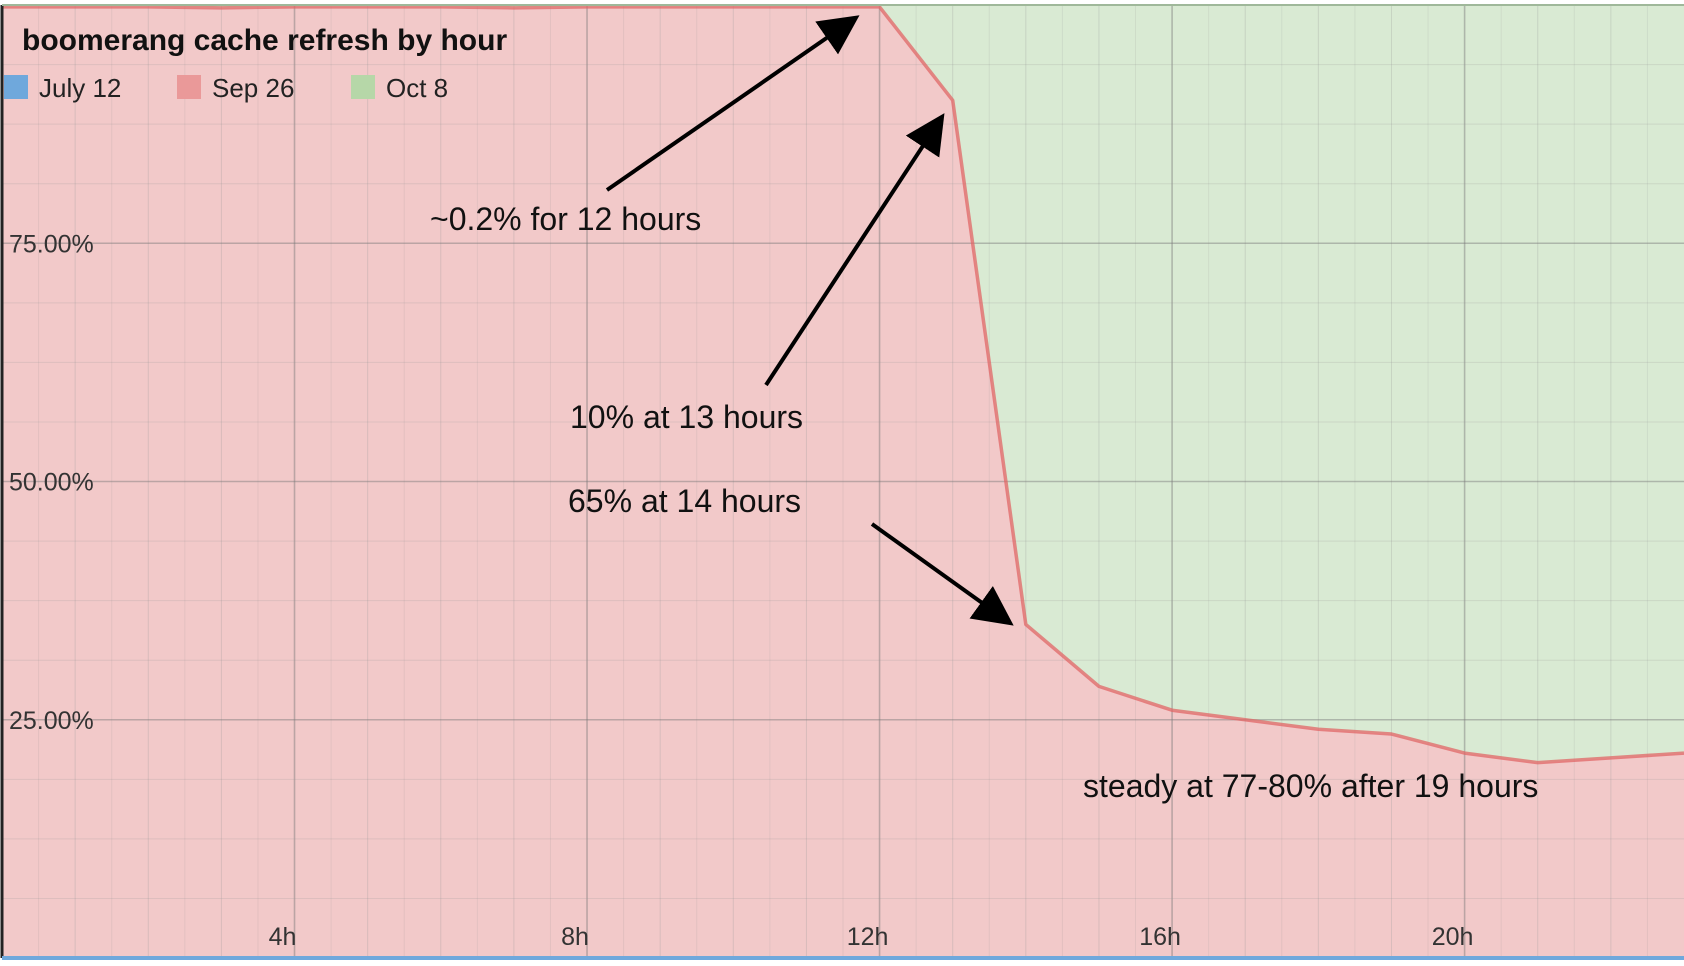 The height and width of the screenshot is (966, 1684). I want to click on x-tick-label: 16h, so click(1160, 937).